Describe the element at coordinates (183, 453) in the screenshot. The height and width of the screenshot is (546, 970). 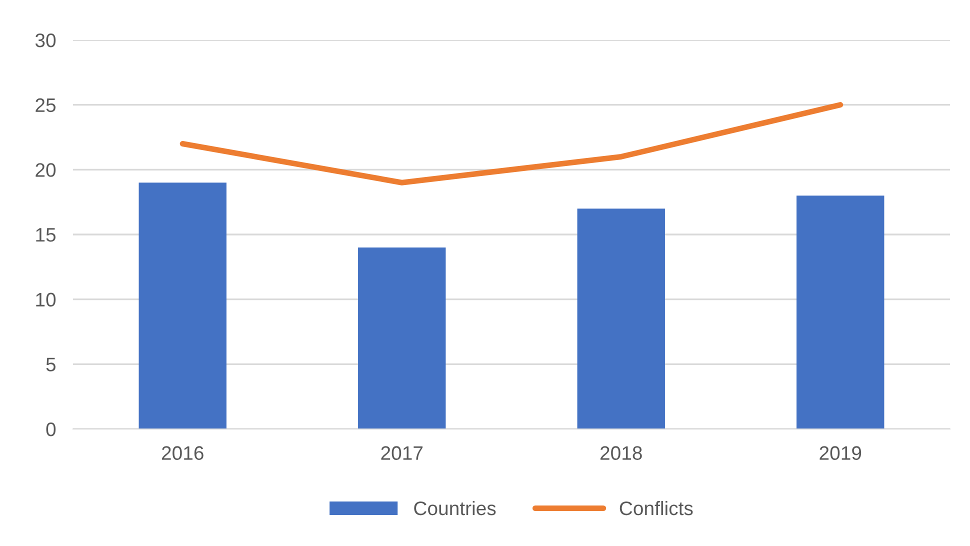
I see `x-tick-label: 2016` at that location.